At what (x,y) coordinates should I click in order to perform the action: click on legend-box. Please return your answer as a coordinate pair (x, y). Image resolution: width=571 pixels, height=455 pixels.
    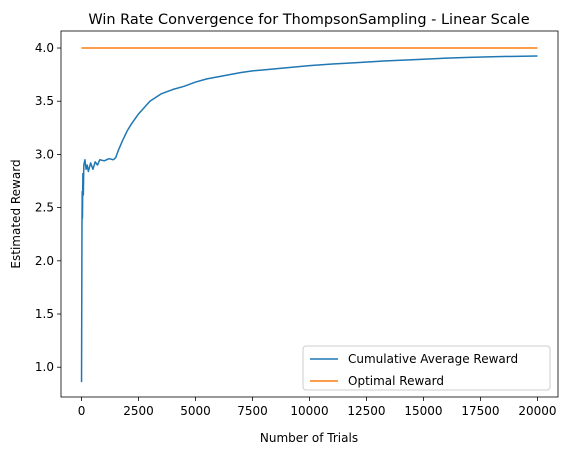
    Looking at the image, I should click on (426, 368).